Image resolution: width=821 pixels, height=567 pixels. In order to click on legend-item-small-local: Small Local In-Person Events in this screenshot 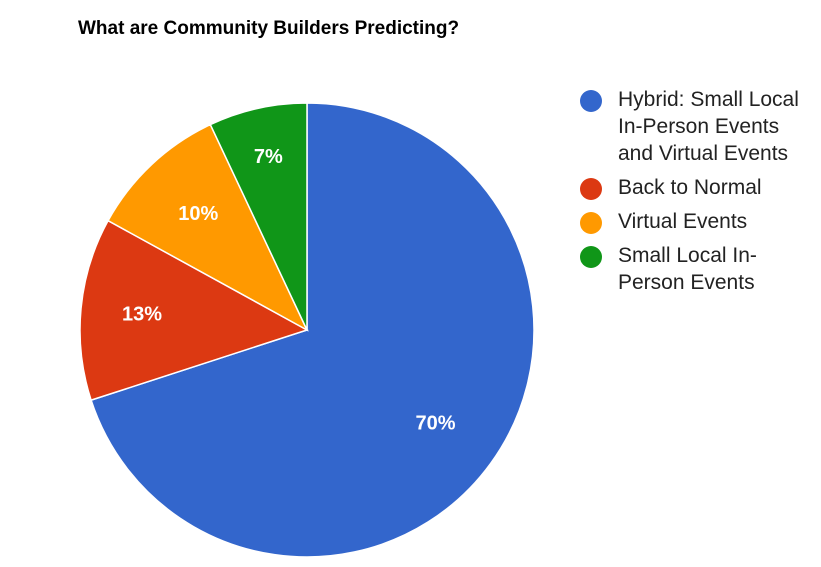, I will do `click(697, 269)`.